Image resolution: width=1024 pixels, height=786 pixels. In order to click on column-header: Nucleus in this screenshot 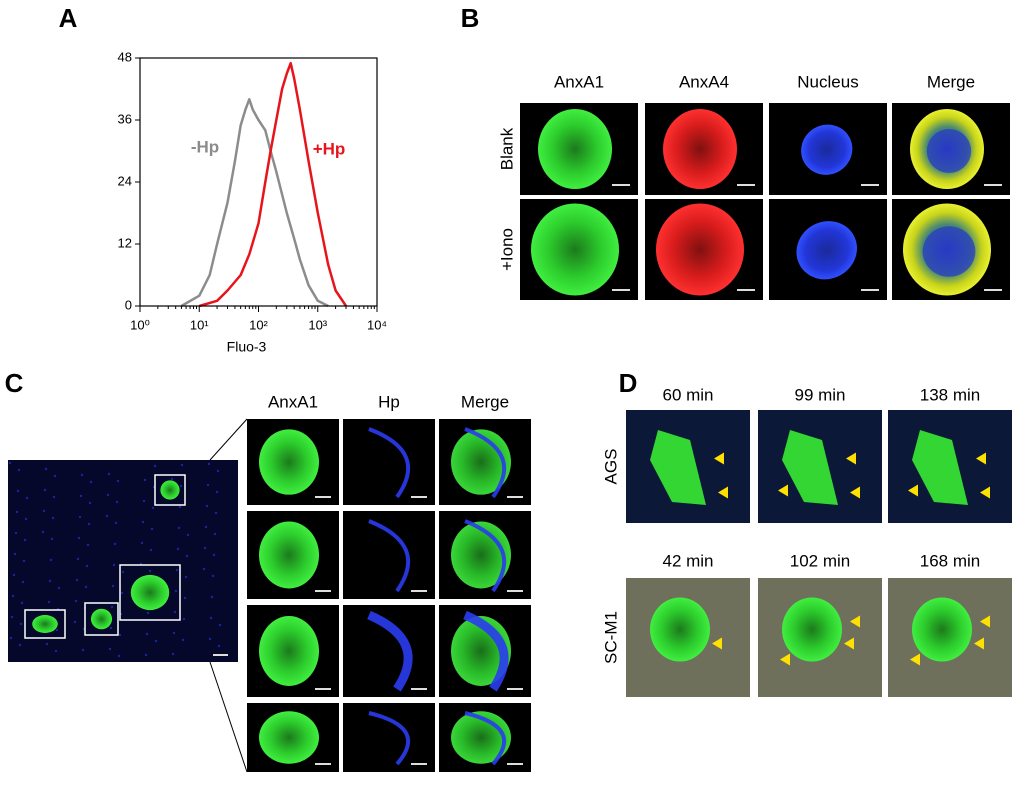, I will do `click(827, 81)`.